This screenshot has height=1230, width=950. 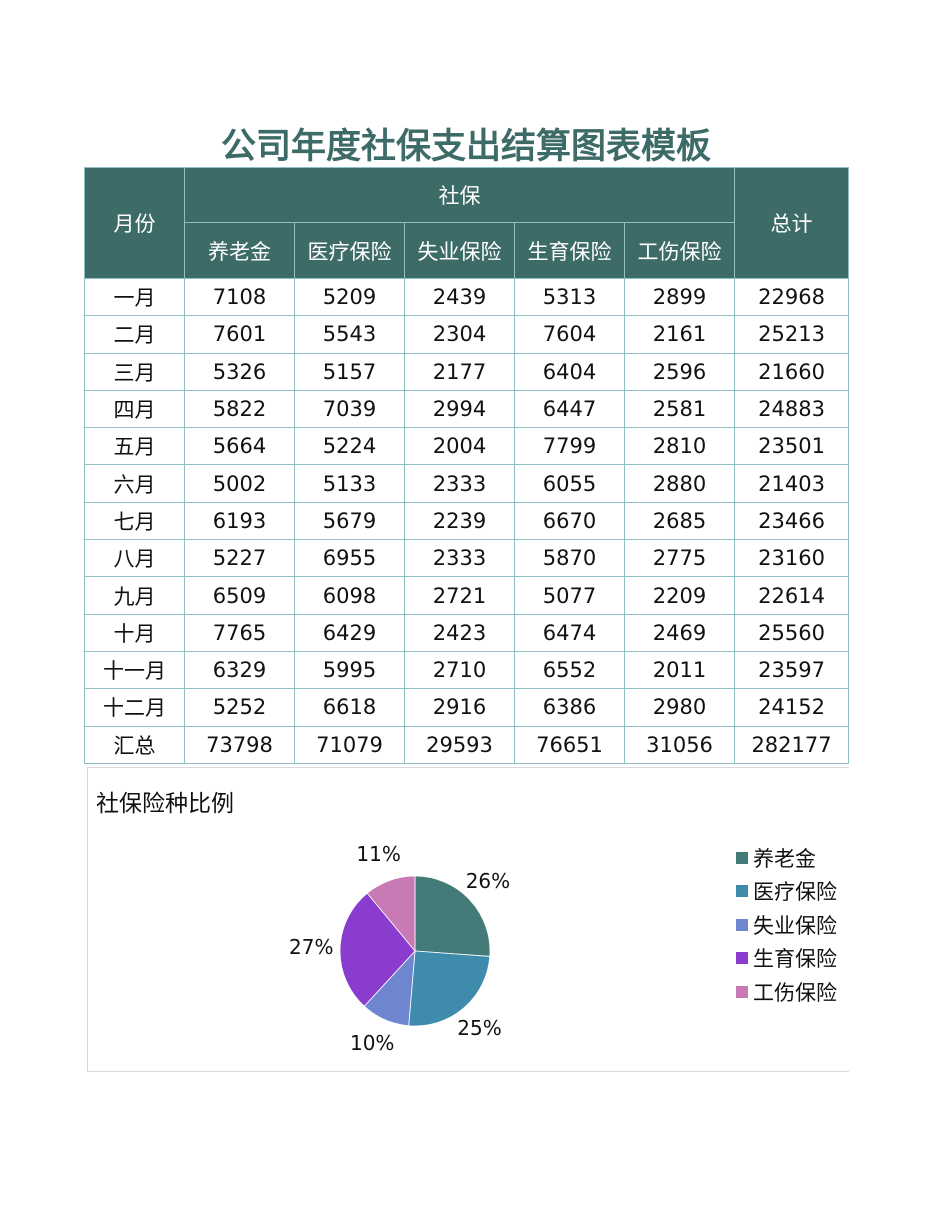 I want to click on table-row: 八月 5227 6955 2333 5870 2775 23160, so click(x=467, y=558).